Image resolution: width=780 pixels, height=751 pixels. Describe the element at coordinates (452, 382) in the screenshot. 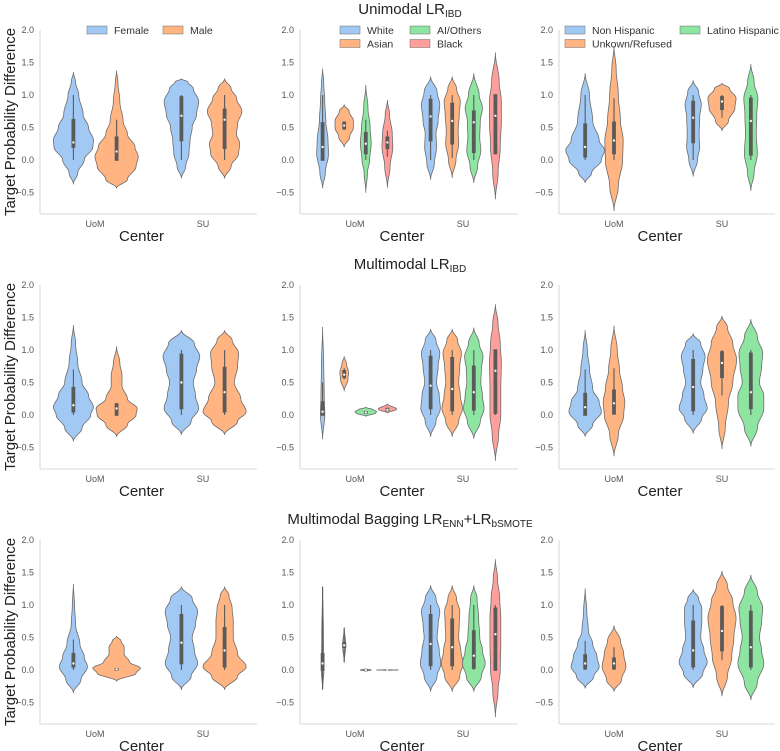

I see `violin-asian-su` at that location.